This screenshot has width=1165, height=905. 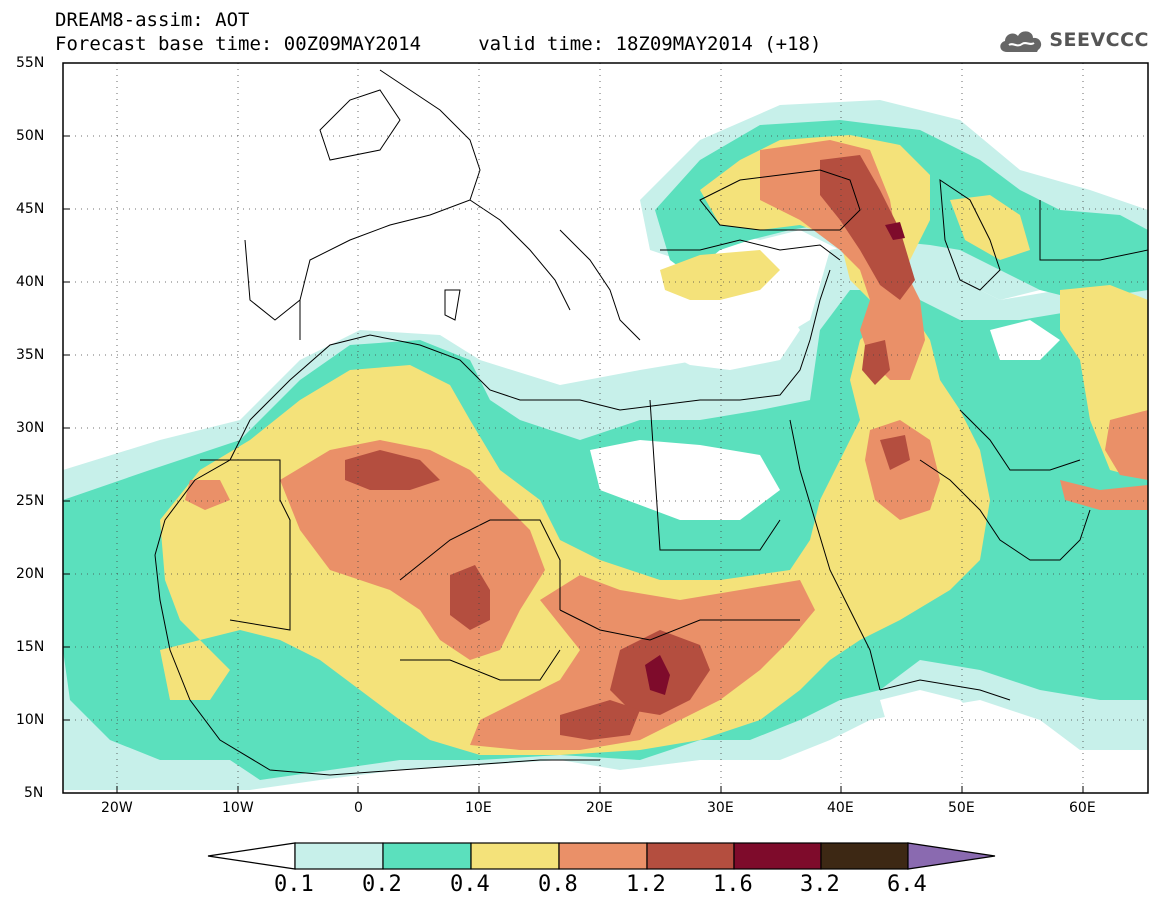 What do you see at coordinates (238, 808) in the screenshot?
I see `lon-label: 10W` at bounding box center [238, 808].